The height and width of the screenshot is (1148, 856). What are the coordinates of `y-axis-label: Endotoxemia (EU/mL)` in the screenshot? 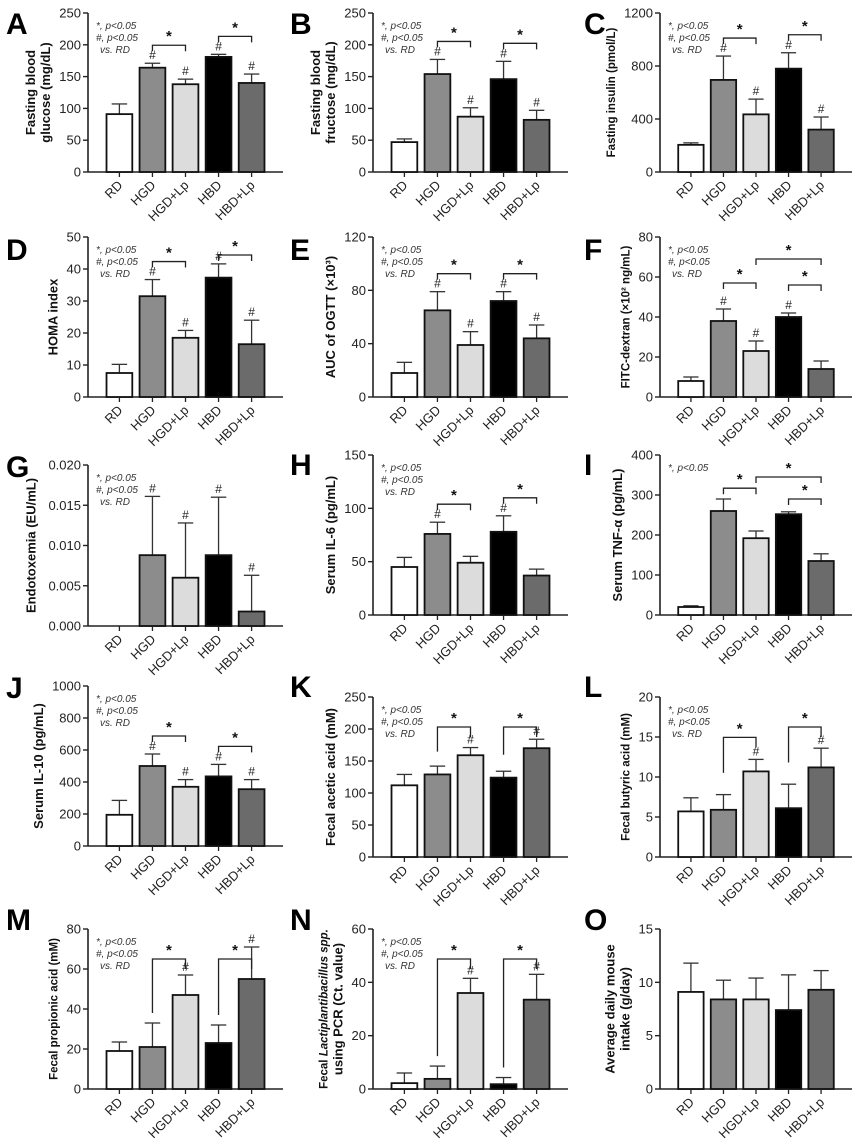 It's located at (31, 545).